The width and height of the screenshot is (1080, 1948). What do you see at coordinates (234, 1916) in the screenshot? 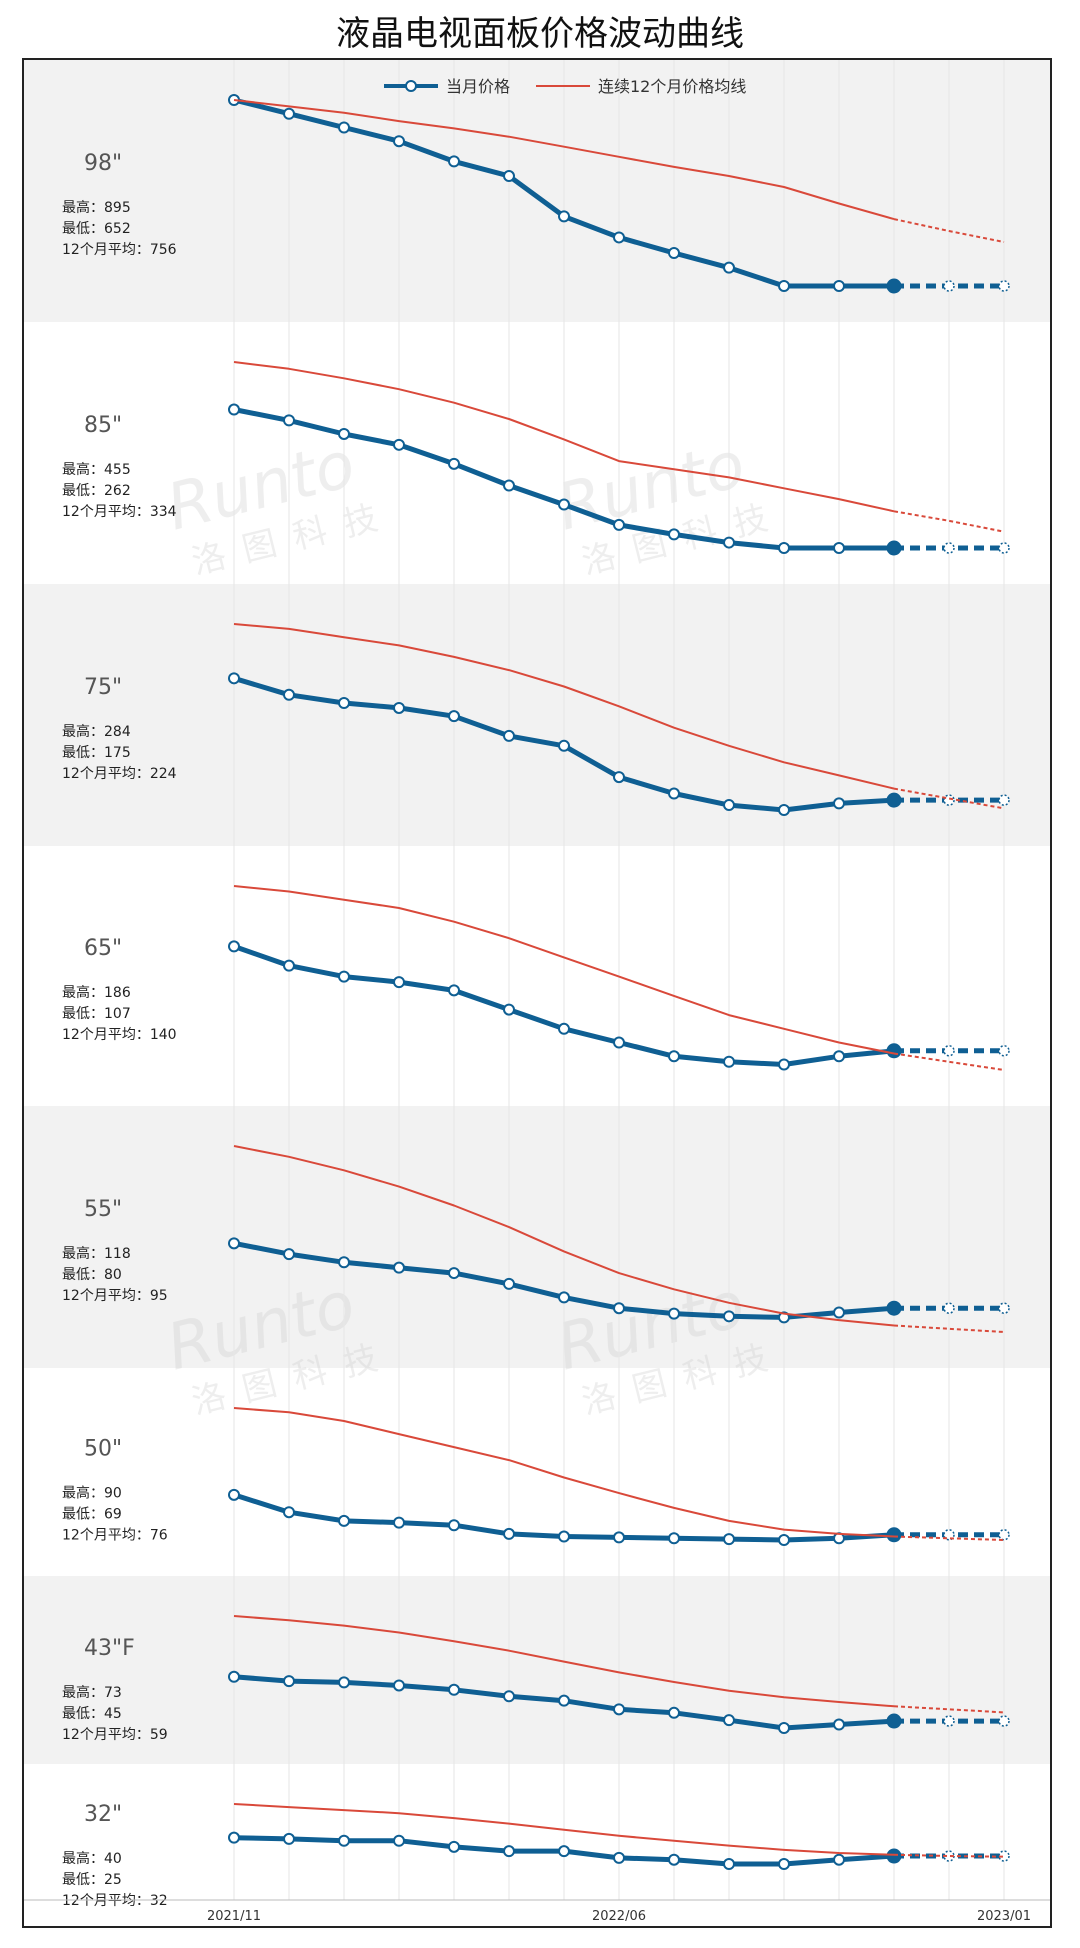
I see `x-tick-label: 2021/11` at bounding box center [234, 1916].